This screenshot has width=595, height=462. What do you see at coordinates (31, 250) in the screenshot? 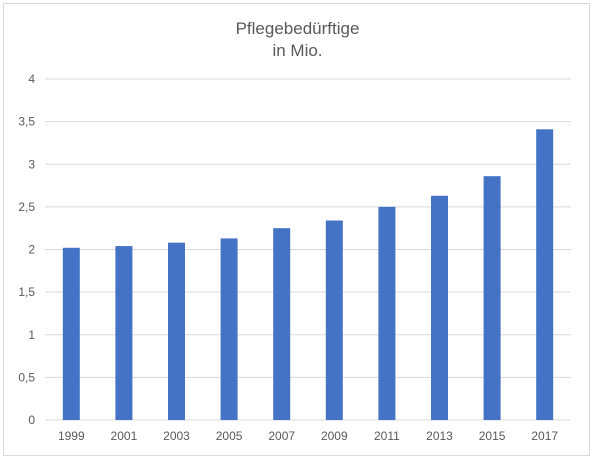
I see `y-tick-label: 2` at bounding box center [31, 250].